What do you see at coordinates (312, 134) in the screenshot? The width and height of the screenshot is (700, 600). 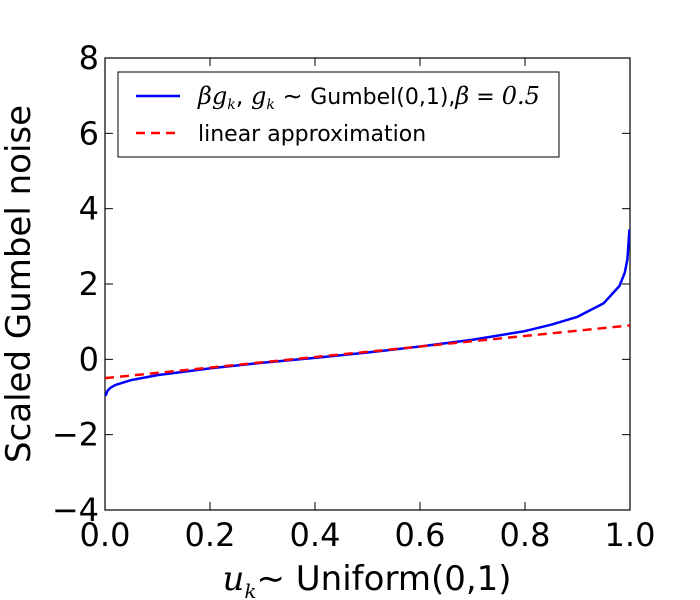 I see `legend-label-linear: linear approximation` at bounding box center [312, 134].